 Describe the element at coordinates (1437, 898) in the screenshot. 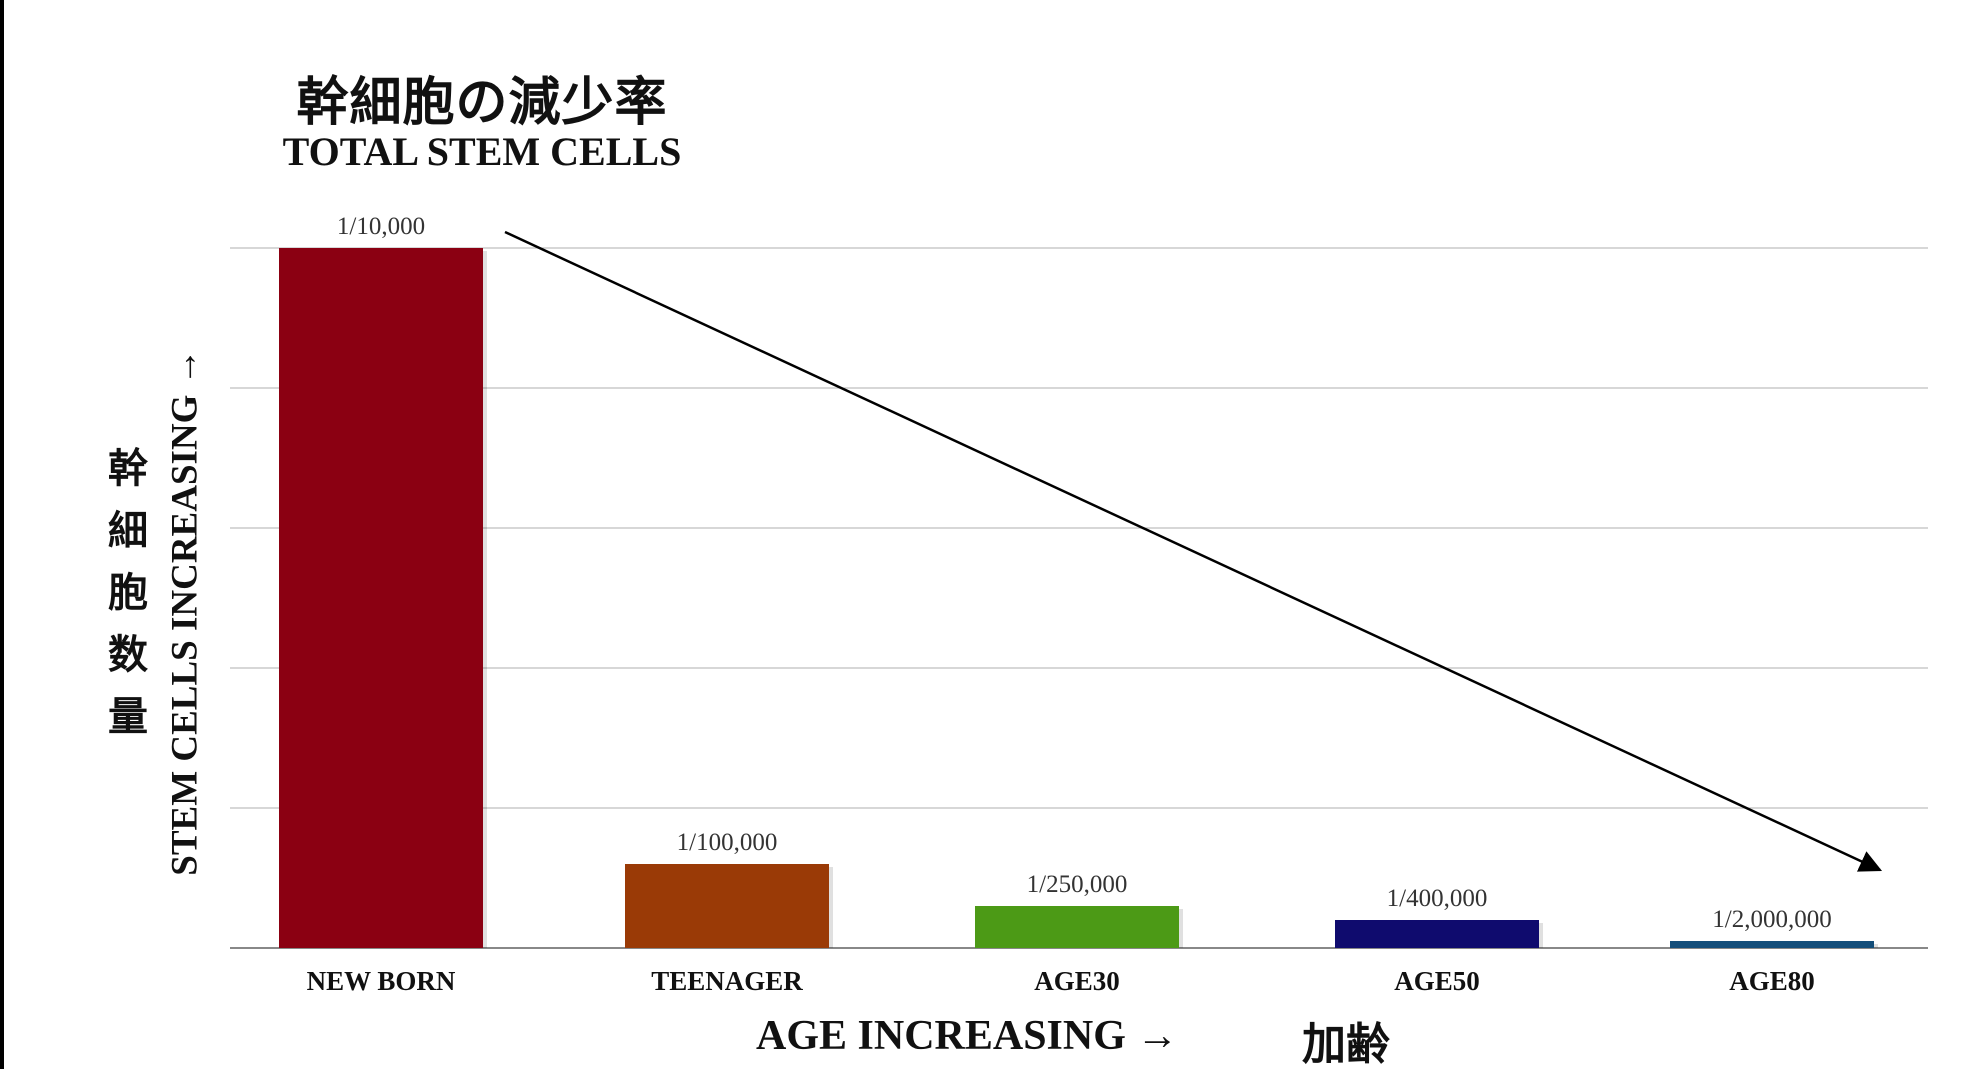

I see `data-label: 1/400,000` at that location.